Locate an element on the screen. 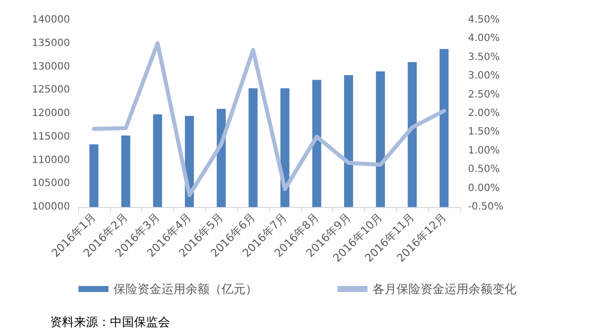 Image resolution: width=595 pixels, height=336 pixels. y2-tick-label: 2.50% is located at coordinates (484, 94).